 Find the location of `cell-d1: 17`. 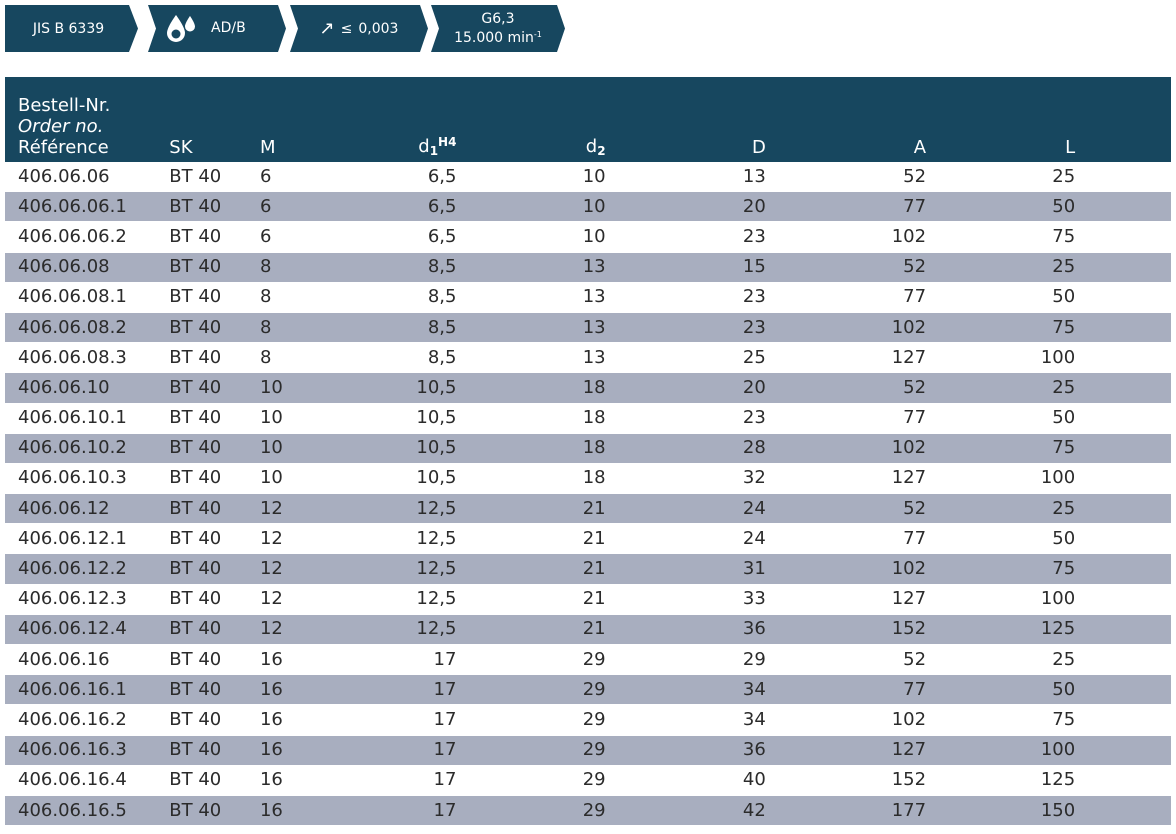

cell-d1: 17 is located at coordinates (381, 720).